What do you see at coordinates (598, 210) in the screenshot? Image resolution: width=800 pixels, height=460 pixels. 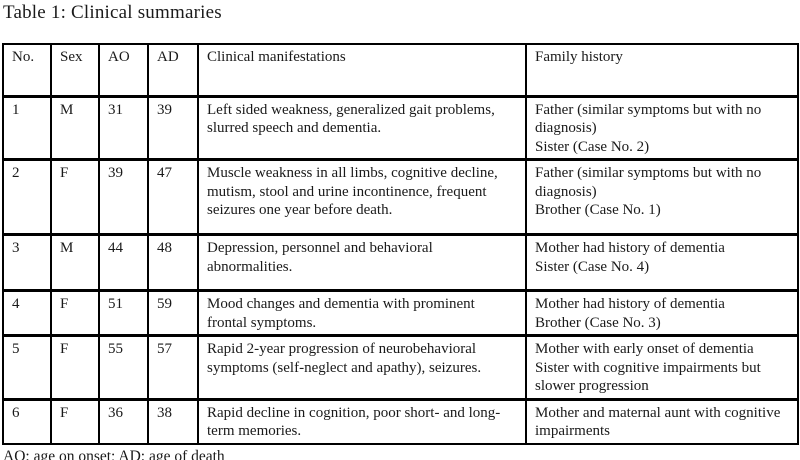 I see `family-history-line: Brother (Case No. 1)` at bounding box center [598, 210].